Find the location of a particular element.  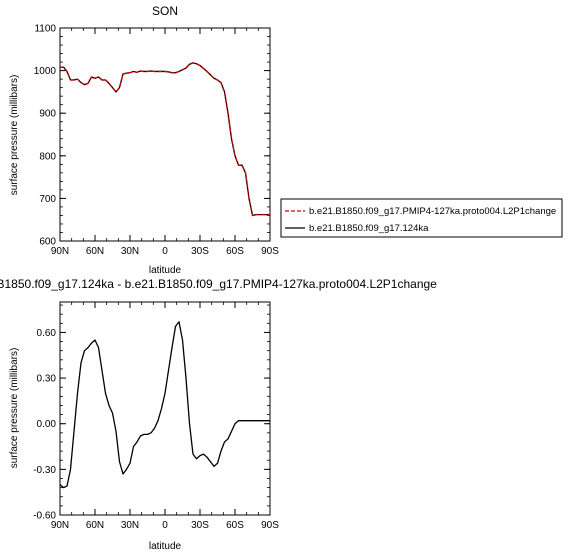

top-series is located at coordinates (165, 139).